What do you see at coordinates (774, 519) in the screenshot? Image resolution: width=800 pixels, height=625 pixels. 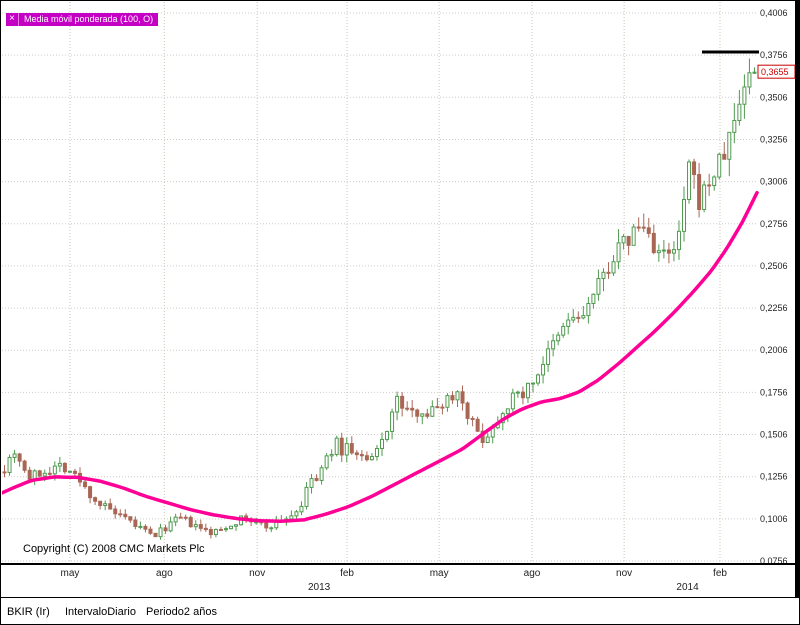 I see `y-axis-label: 0,1006` at bounding box center [774, 519].